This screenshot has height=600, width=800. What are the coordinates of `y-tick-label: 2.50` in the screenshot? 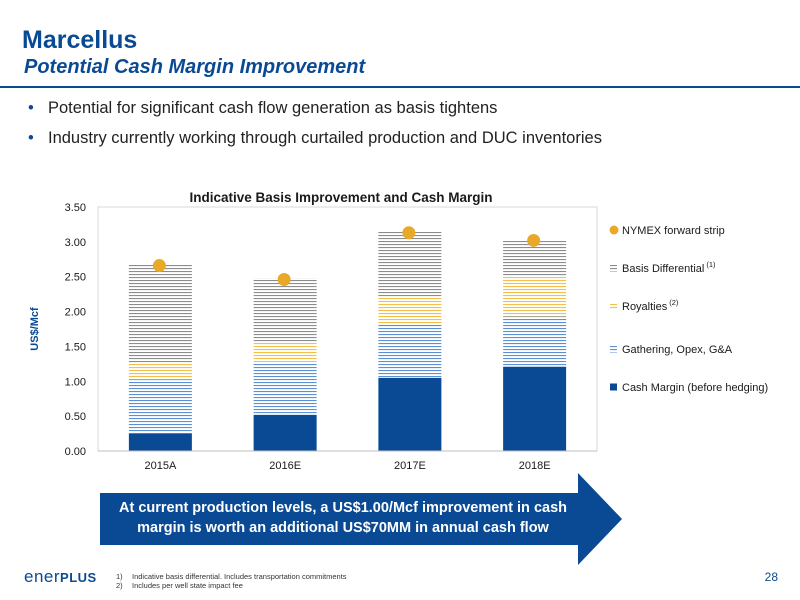 It's located at (75, 278).